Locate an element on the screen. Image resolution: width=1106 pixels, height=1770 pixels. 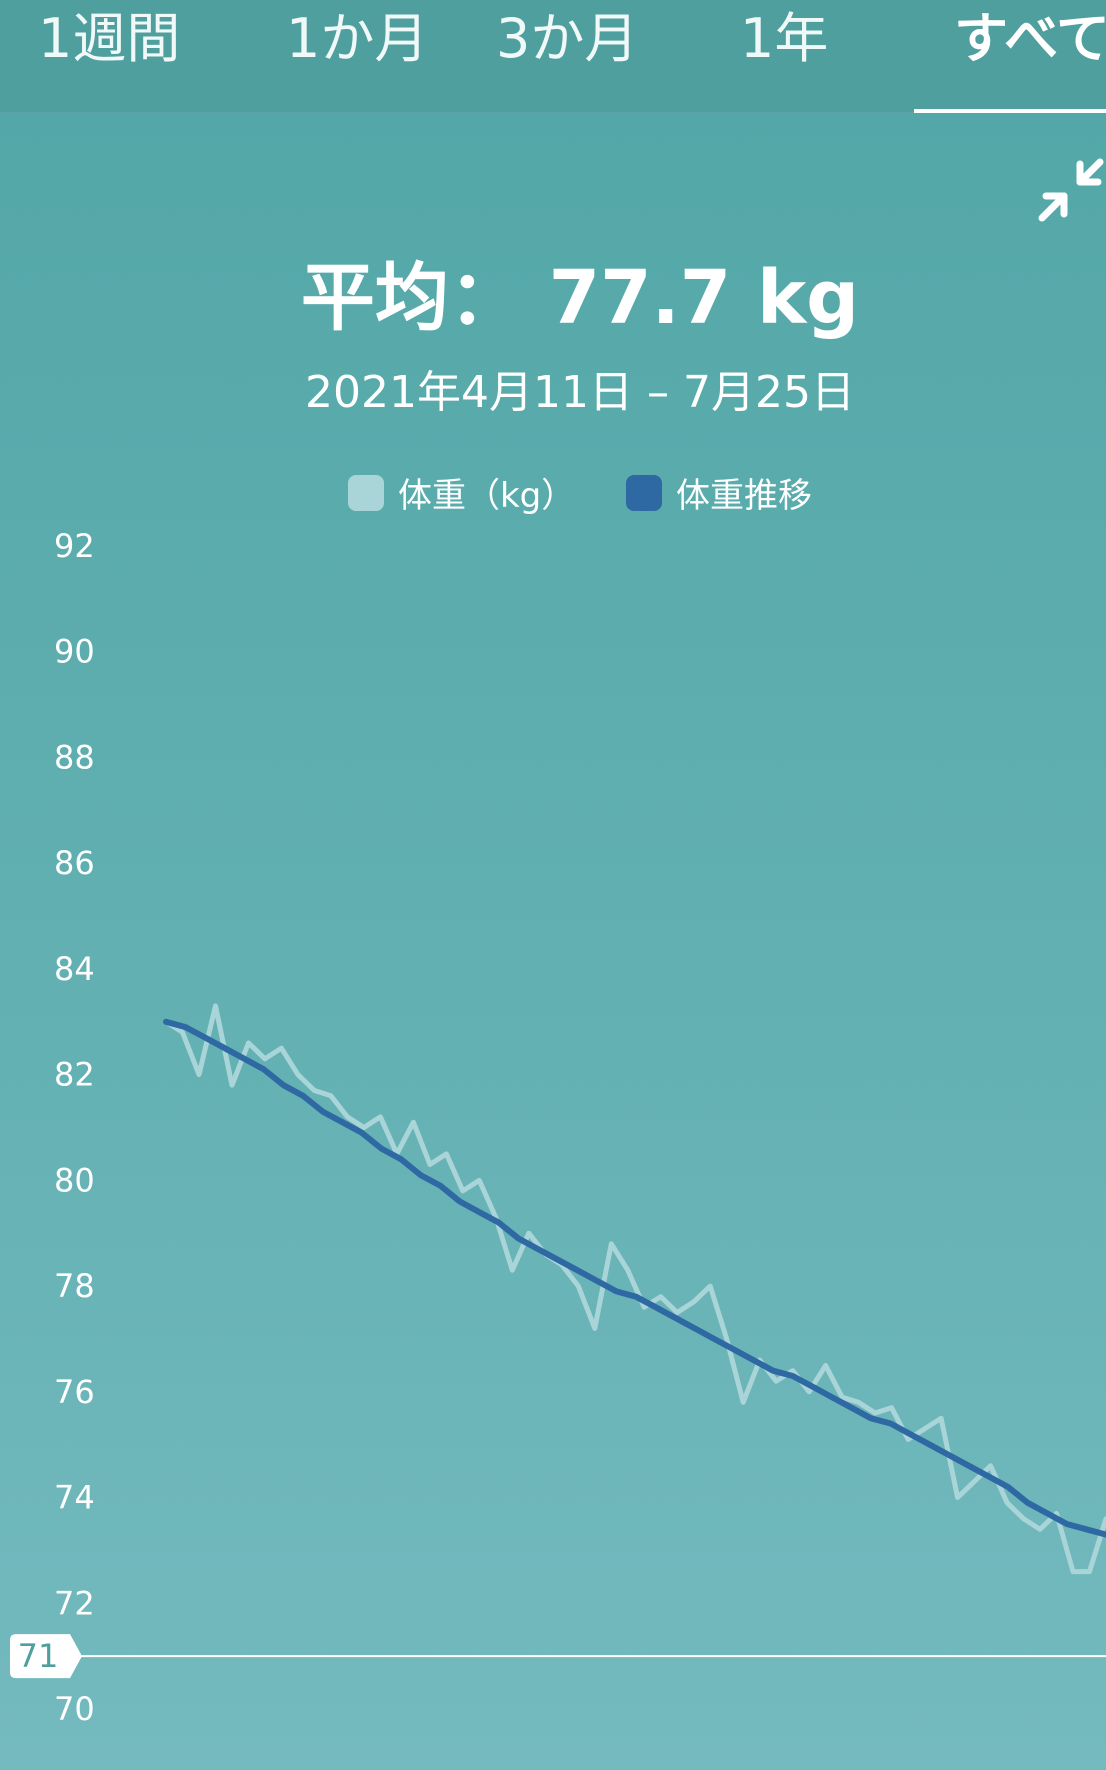
legend-item-weight: 体重（kg） is located at coordinates (461, 492).